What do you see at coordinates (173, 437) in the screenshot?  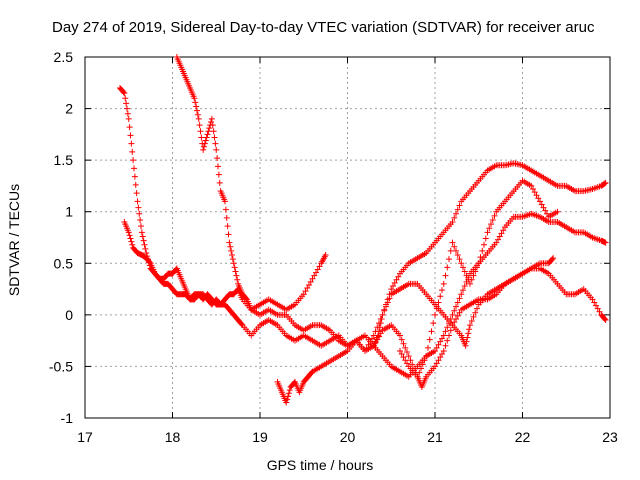 I see `x-tick-label: 18` at bounding box center [173, 437].